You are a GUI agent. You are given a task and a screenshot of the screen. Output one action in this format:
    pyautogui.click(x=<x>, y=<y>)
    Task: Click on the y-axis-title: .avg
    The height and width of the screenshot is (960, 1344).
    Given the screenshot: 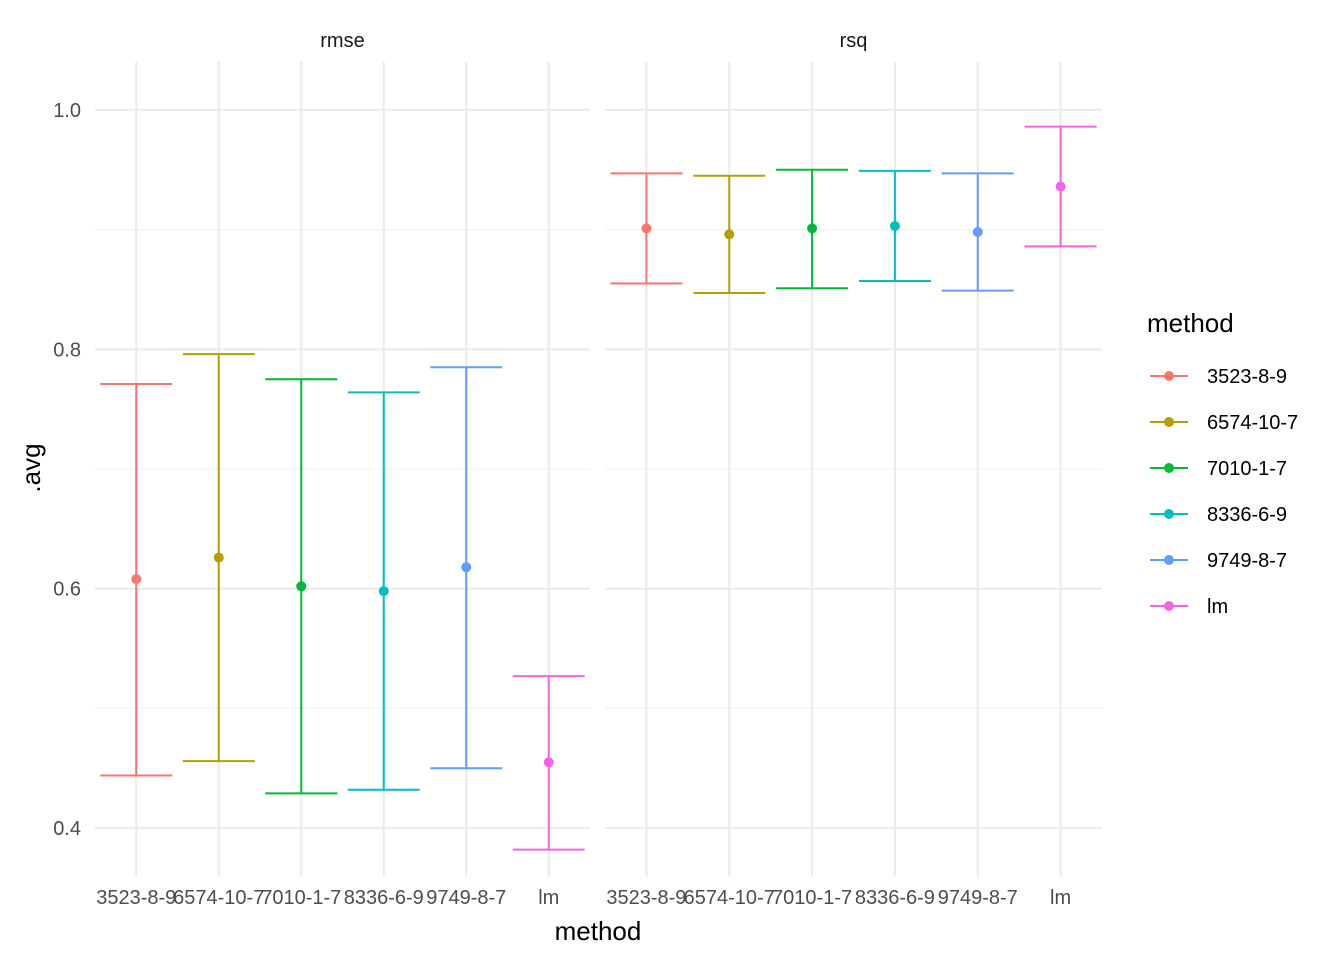 What is the action you would take?
    pyautogui.click(x=31, y=467)
    